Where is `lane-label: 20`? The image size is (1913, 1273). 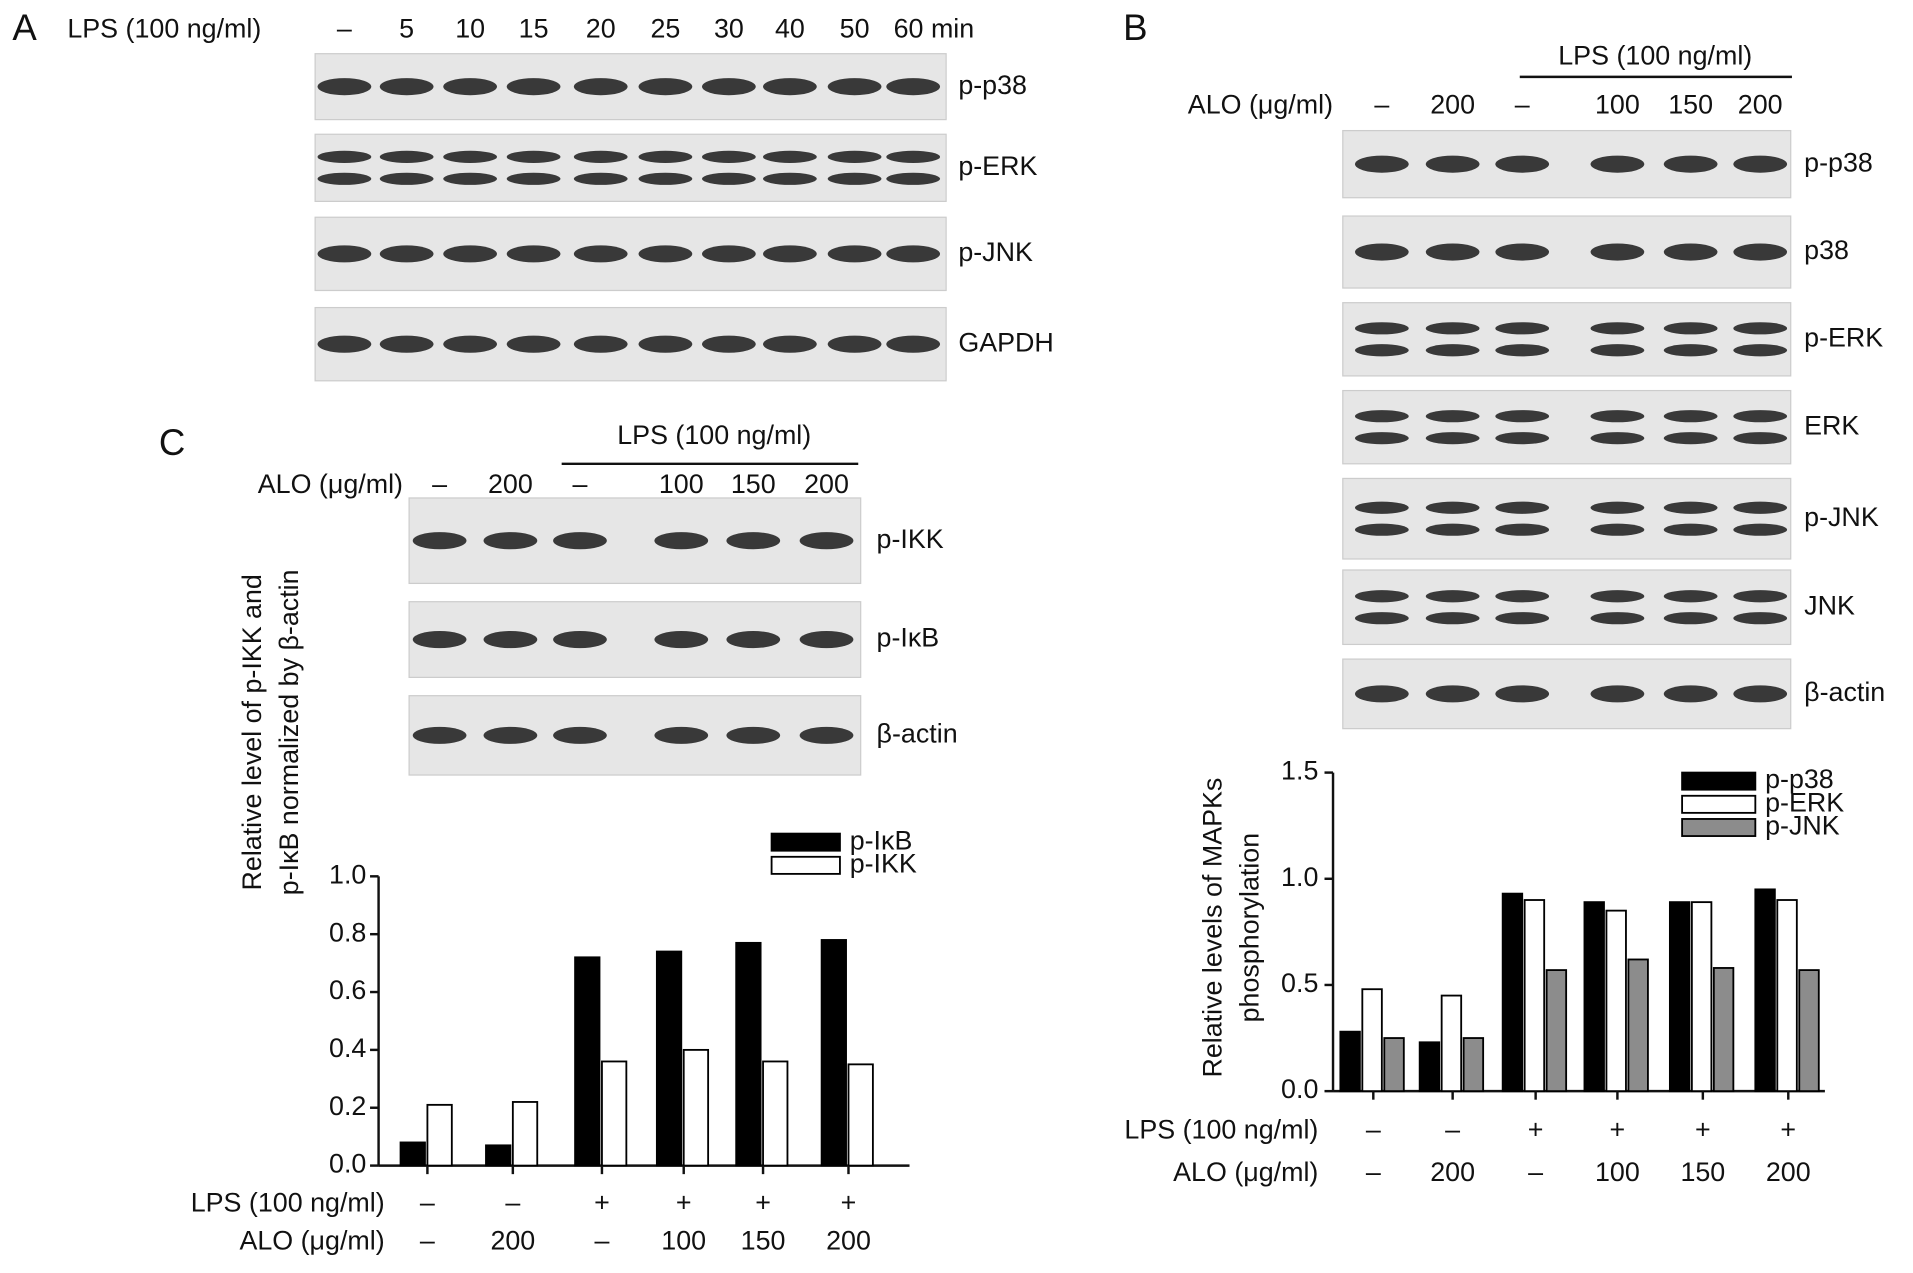
lane-label: 20 is located at coordinates (601, 29).